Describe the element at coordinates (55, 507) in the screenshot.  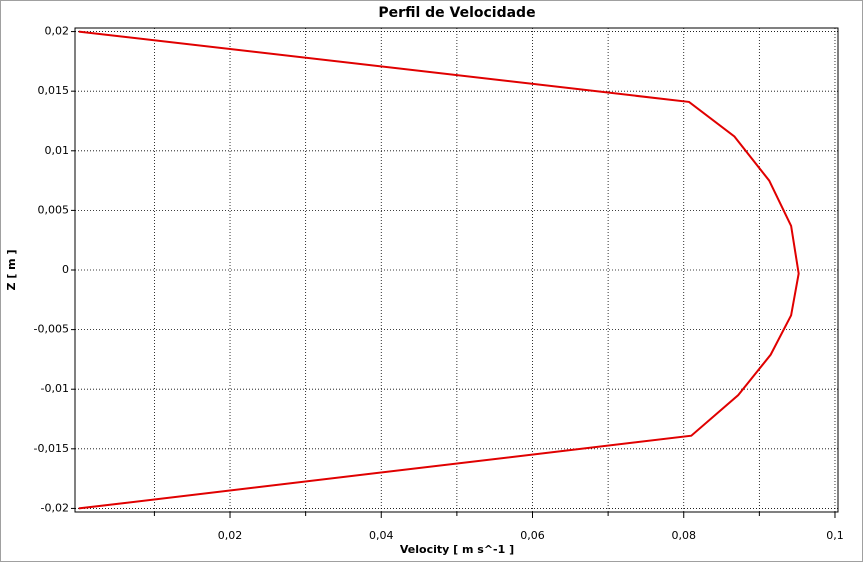
I see `y-tick-label: -0,02` at that location.